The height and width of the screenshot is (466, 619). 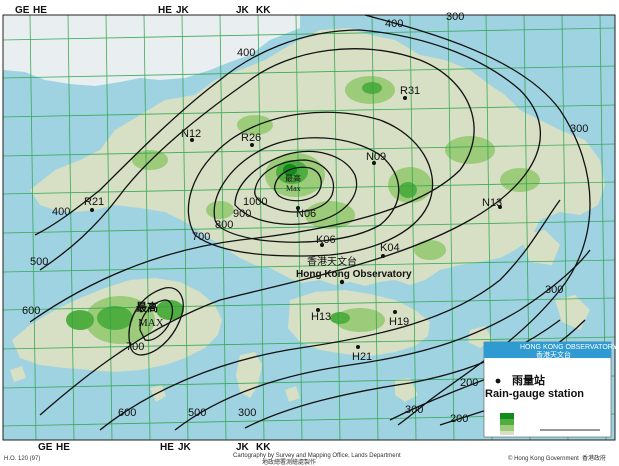 I want to click on station-n12: N12, so click(x=191, y=135).